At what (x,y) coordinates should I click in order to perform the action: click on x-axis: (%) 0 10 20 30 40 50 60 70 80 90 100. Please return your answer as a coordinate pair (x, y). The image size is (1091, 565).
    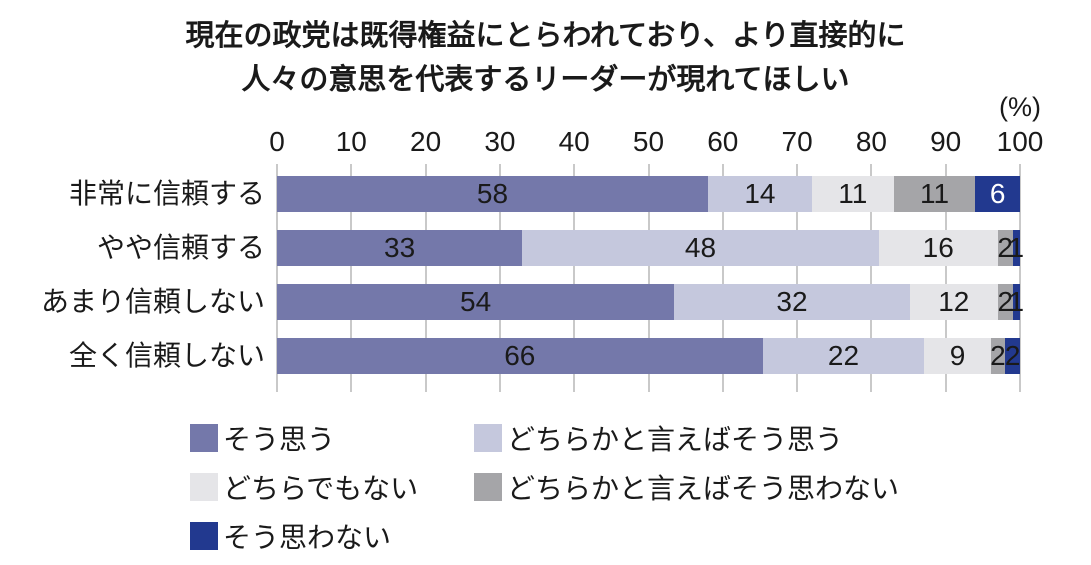
    Looking at the image, I should click on (545, 126).